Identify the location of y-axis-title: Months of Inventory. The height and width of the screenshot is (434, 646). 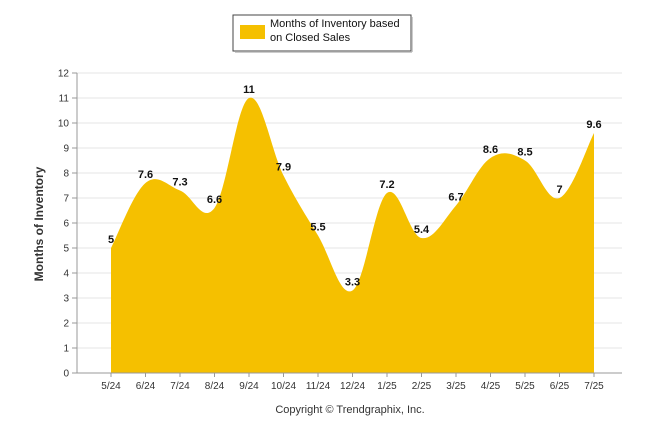
(39, 223).